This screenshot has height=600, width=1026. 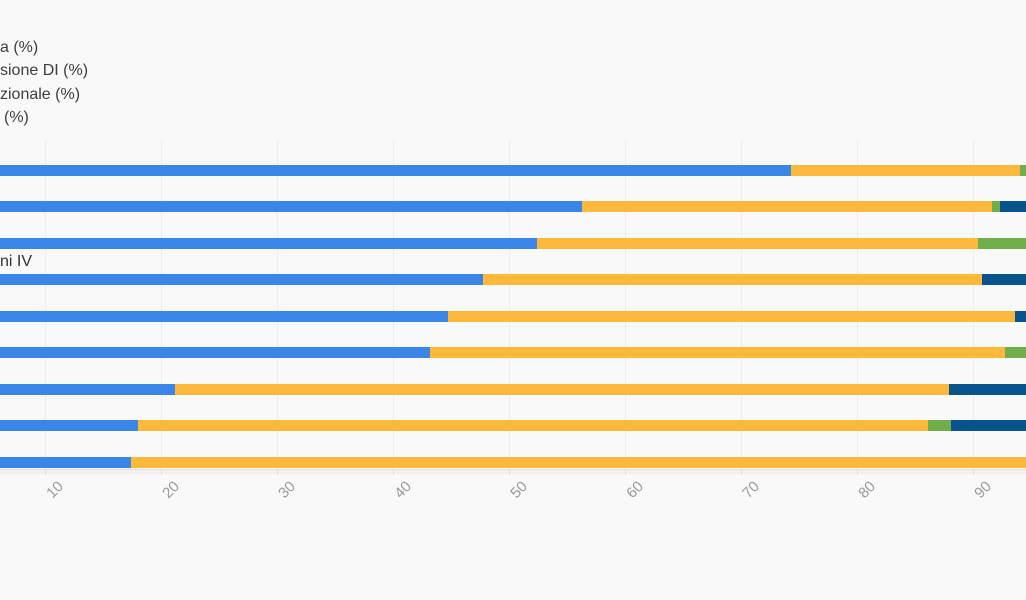 What do you see at coordinates (635, 490) in the screenshot?
I see `x-tick-label: 60` at bounding box center [635, 490].